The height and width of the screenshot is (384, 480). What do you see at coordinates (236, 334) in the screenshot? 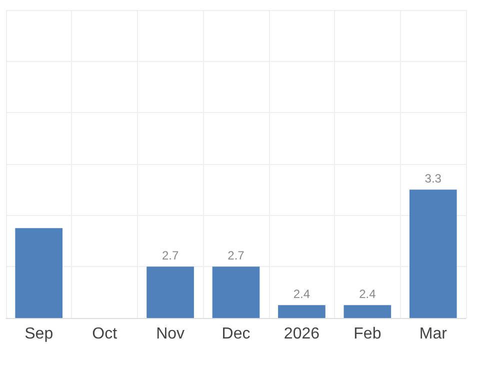
I see `x-tick-label: Dec` at bounding box center [236, 334].